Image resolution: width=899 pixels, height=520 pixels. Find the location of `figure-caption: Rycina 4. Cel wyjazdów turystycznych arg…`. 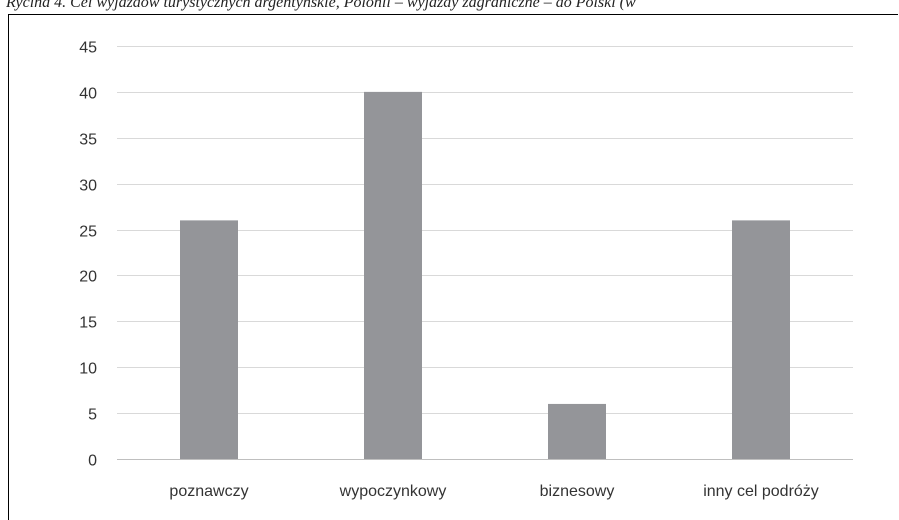

figure-caption: Rycina 4. Cel wyjazdów turystycznych arg… is located at coordinates (321, 5).